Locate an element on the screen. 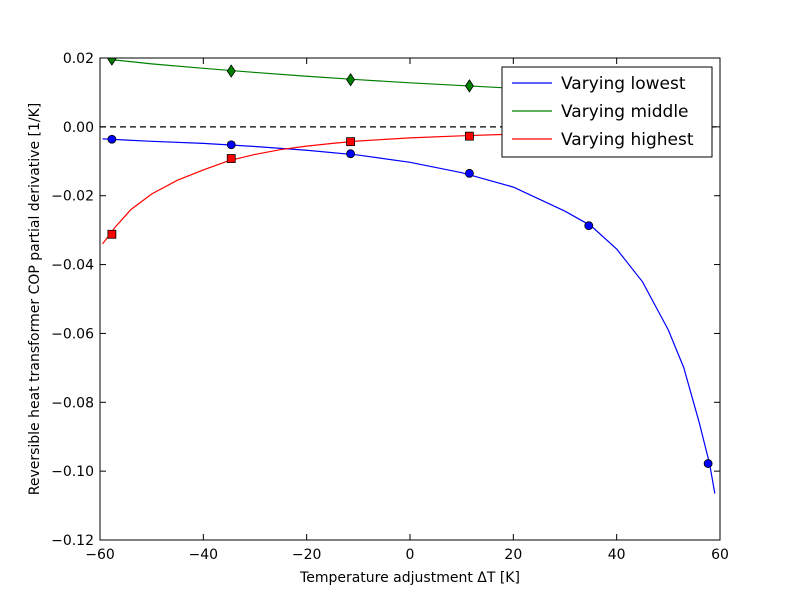 The height and width of the screenshot is (600, 800). y-tick-label-3: −0.04 is located at coordinates (72, 266).